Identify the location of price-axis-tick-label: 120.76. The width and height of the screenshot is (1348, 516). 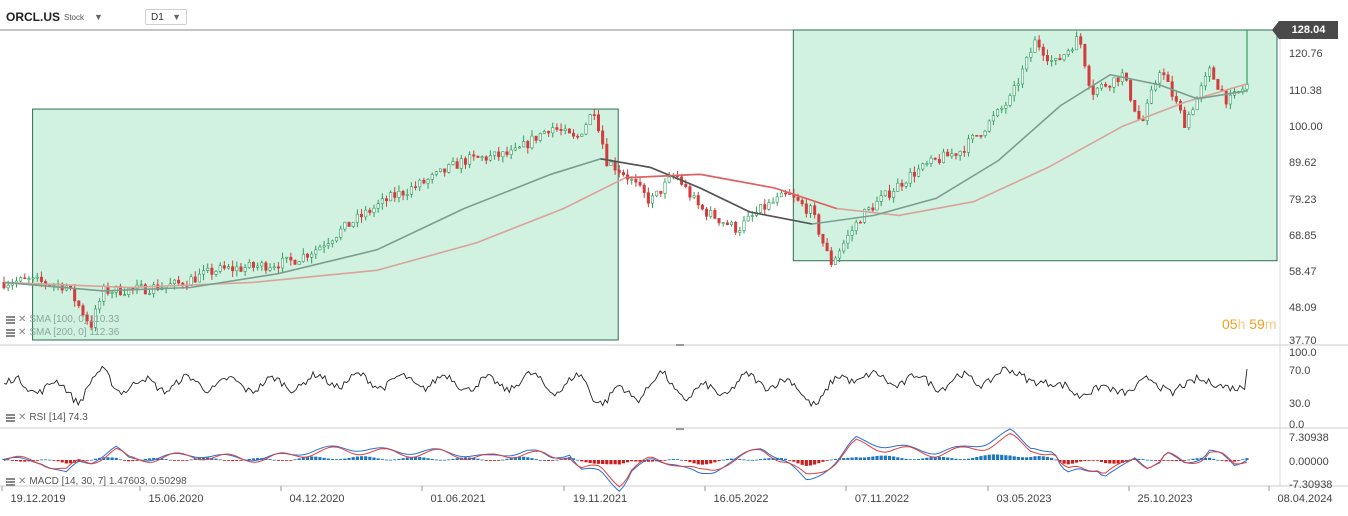
(1306, 54).